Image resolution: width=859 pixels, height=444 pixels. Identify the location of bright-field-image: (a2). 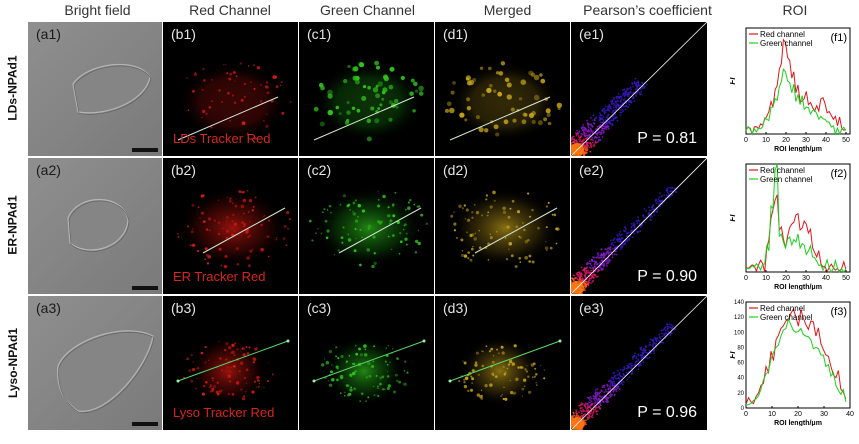
(95, 226).